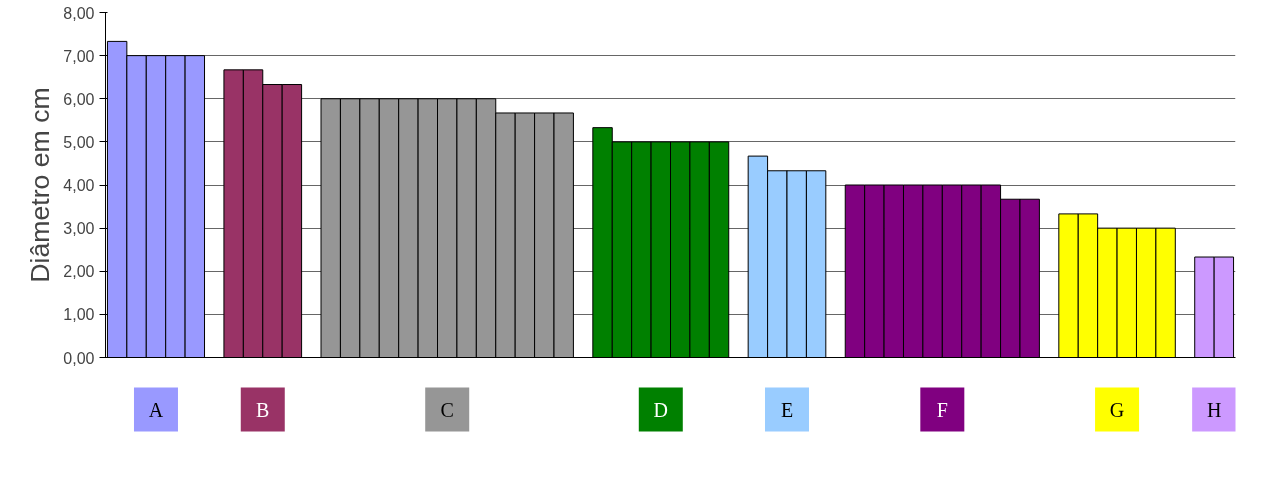  What do you see at coordinates (79, 185) in the screenshot?
I see `y-tick-label: 4,00` at bounding box center [79, 185].